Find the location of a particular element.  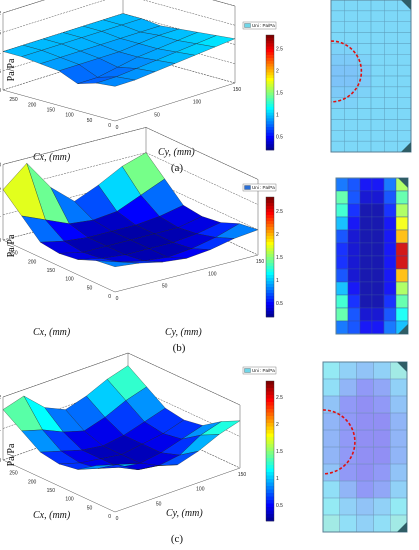

y-tick-label: 50 is located at coordinates (157, 115).